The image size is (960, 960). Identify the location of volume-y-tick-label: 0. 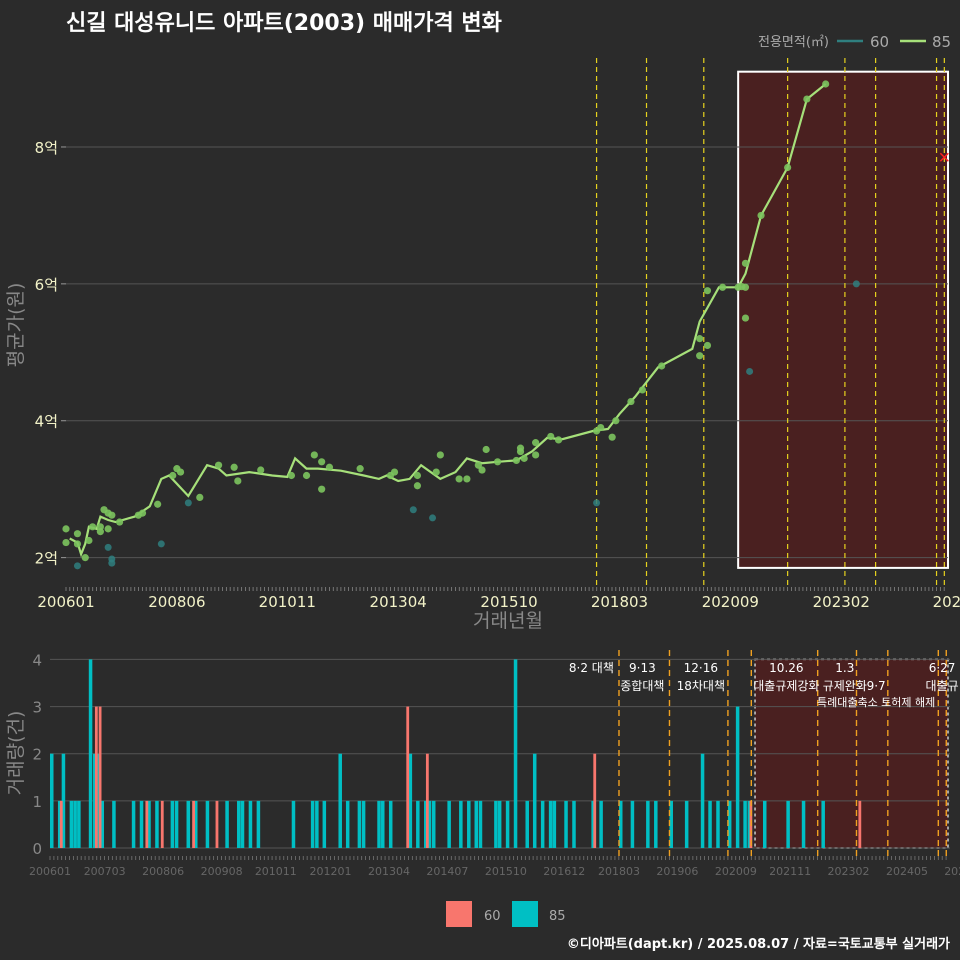
(37, 849).